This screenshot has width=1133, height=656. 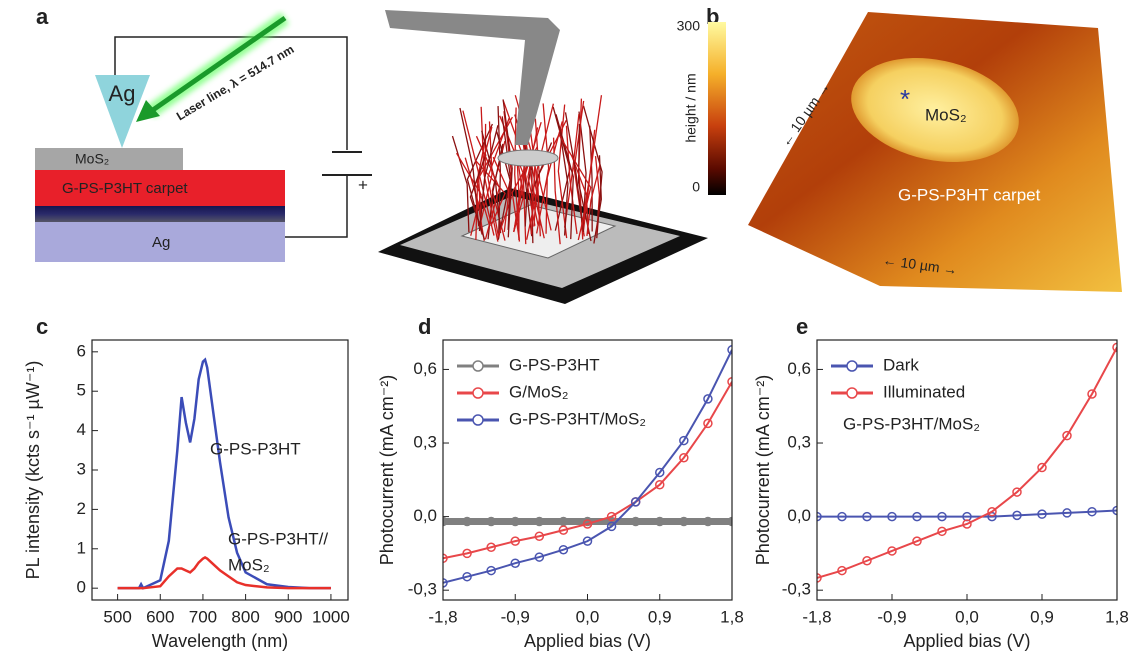 What do you see at coordinates (796, 589) in the screenshot?
I see `y-tick-label: -0,3` at bounding box center [796, 589].